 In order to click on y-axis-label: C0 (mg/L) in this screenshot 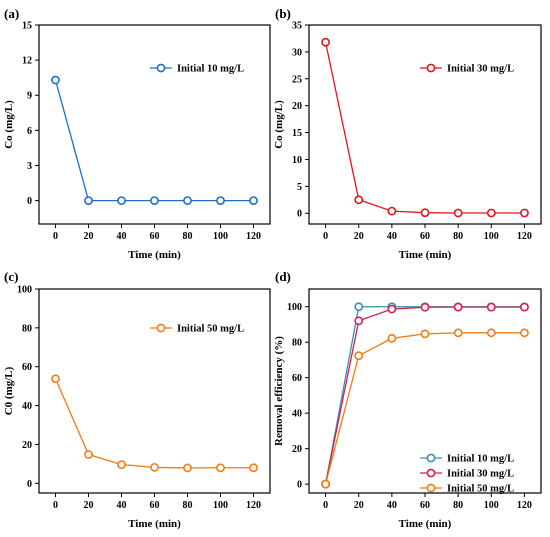, I will do `click(9, 390)`.